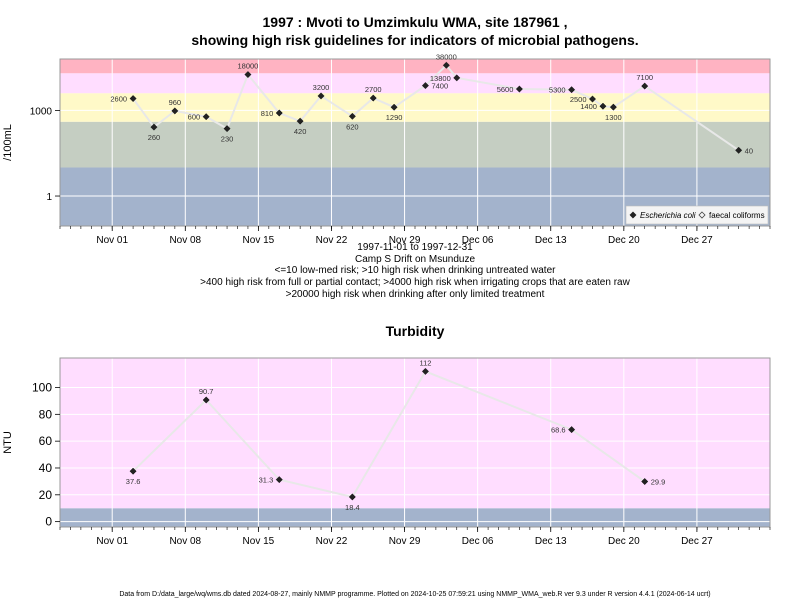 The image size is (800, 600). Describe the element at coordinates (557, 90) in the screenshot. I see `data-label: 5300` at that location.